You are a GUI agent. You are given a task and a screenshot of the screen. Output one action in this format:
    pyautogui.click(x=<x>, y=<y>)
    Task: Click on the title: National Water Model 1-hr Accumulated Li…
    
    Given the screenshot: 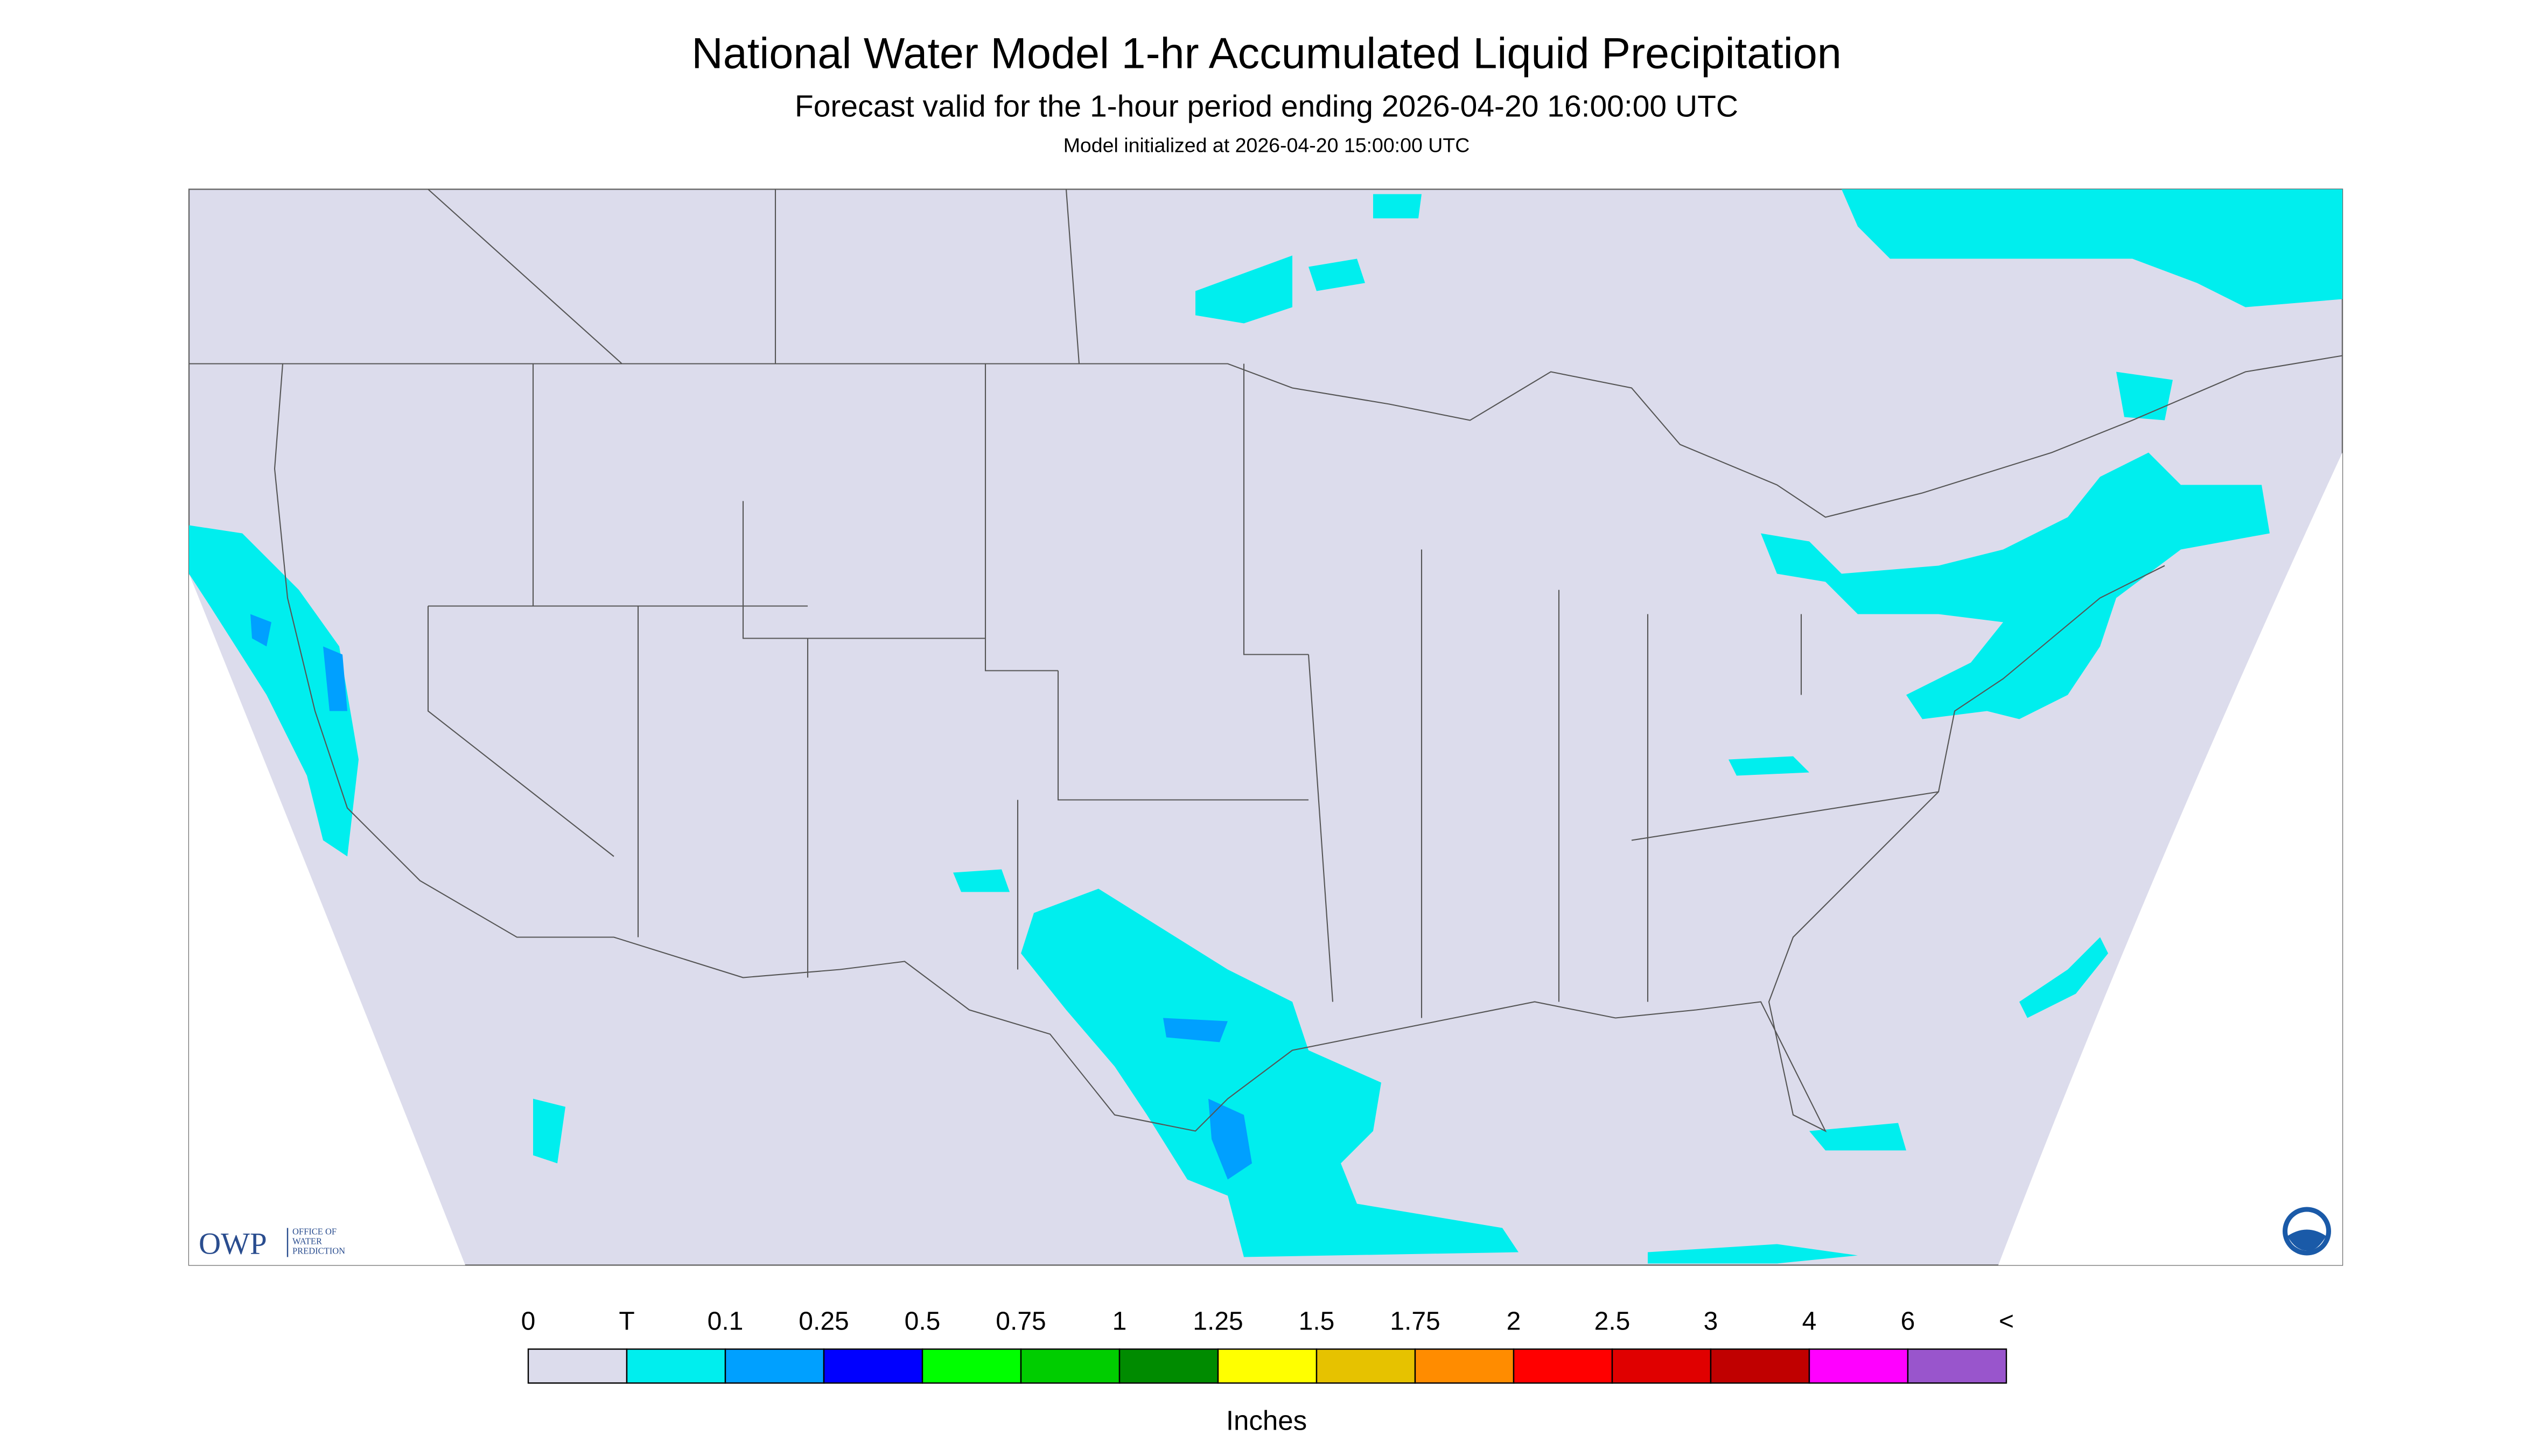 What is the action you would take?
    pyautogui.click(x=1266, y=54)
    